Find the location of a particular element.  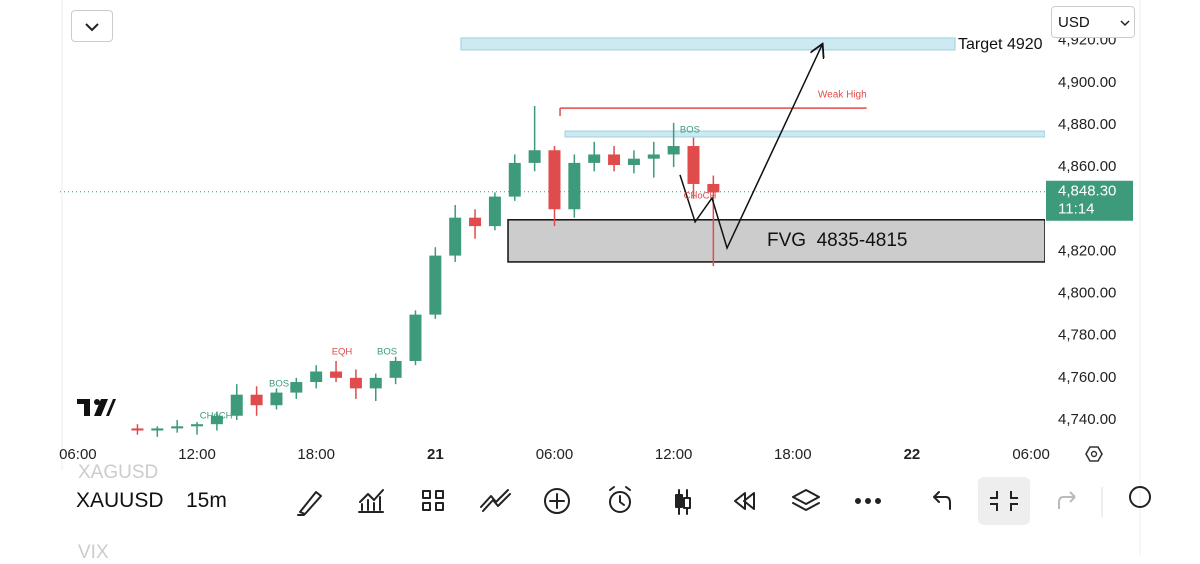

y-tick-label: 4,800.00 is located at coordinates (1087, 293).